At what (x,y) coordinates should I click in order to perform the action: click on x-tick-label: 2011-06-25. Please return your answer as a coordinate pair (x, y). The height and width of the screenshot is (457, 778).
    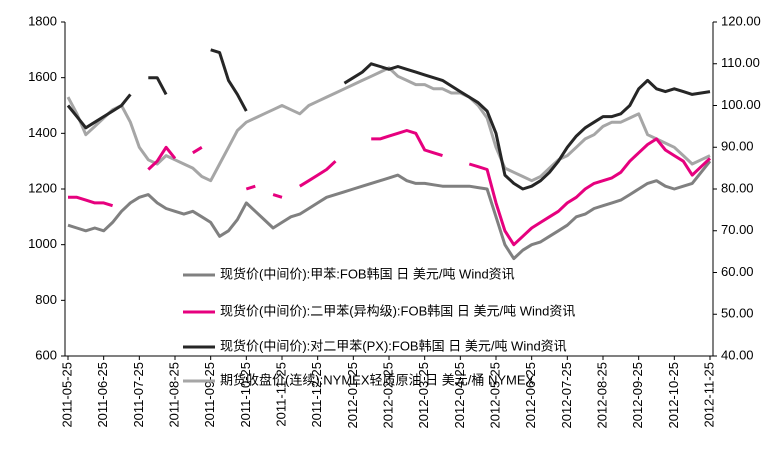
    Looking at the image, I should click on (102, 395).